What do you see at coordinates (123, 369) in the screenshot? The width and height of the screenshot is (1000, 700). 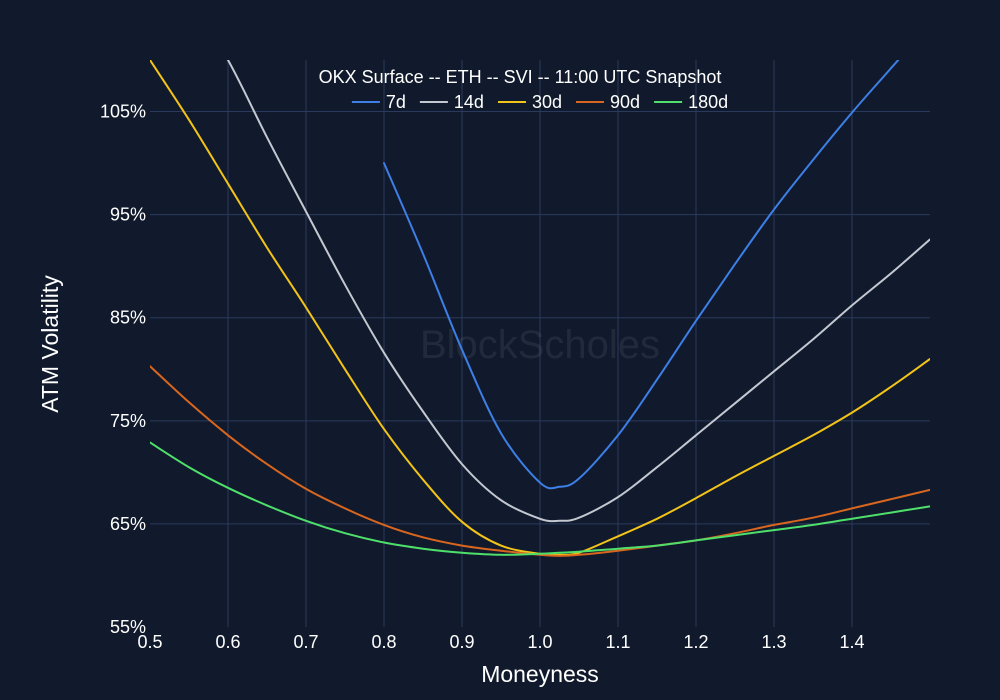 I see `y-tick-labels: 55% 65% 75% 85% 95% 105%` at bounding box center [123, 369].